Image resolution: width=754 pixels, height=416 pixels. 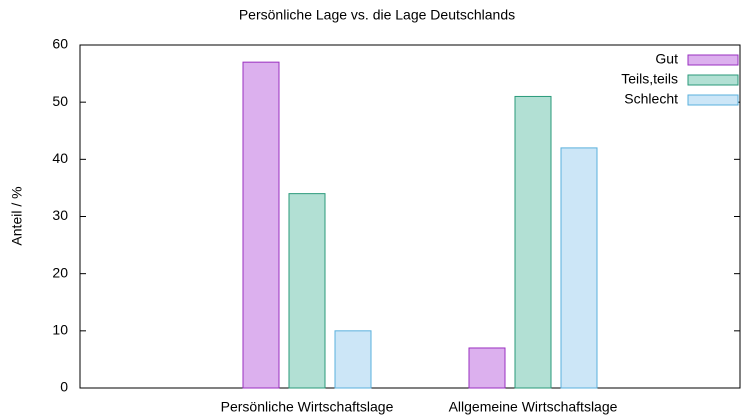 I want to click on y-tick-label: 30, so click(x=60, y=215).